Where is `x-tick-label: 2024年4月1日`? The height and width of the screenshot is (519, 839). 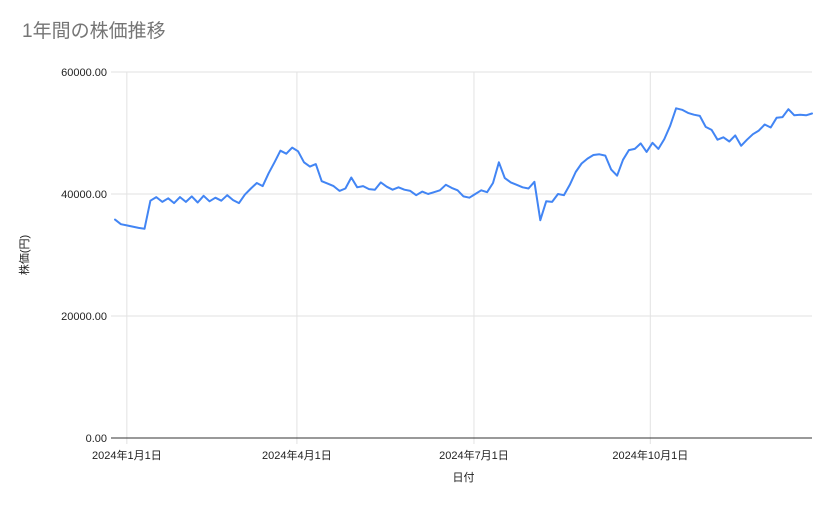
x-tick-label: 2024年4月1日 is located at coordinates (297, 455).